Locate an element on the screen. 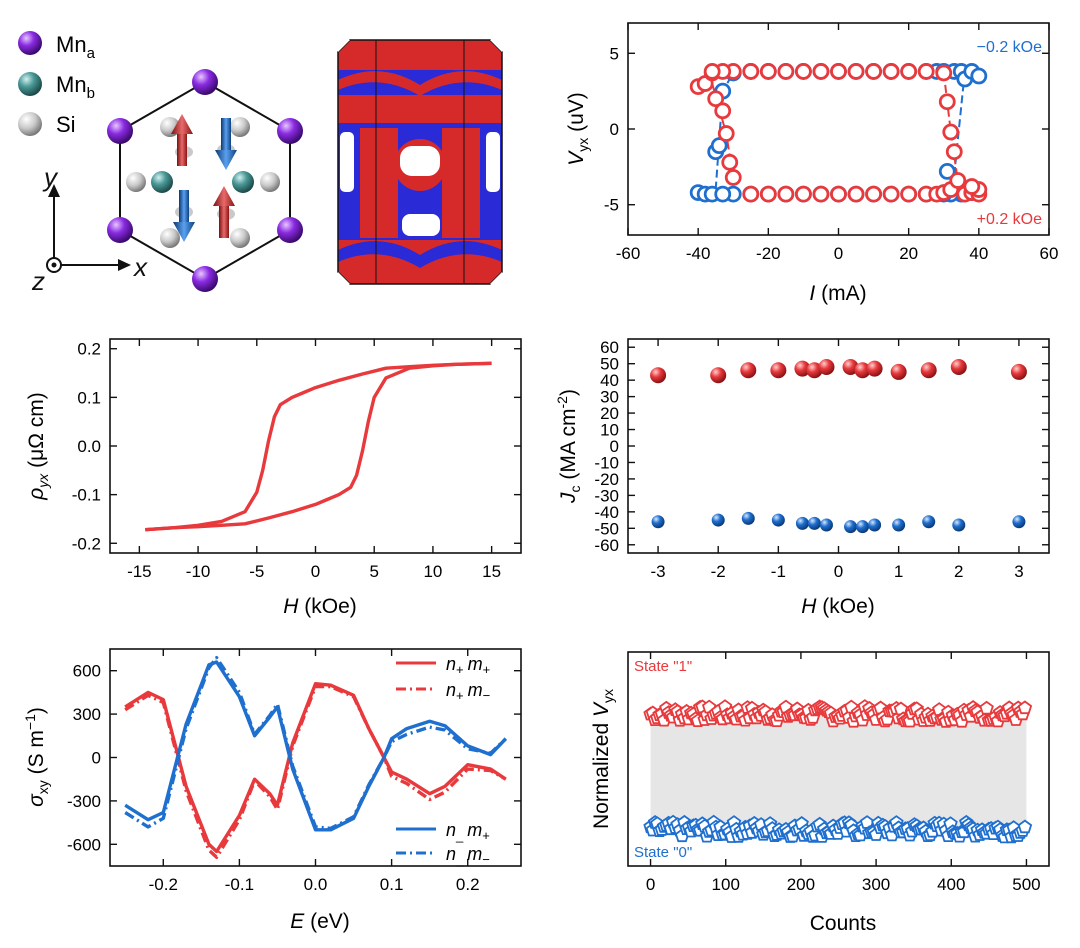 The height and width of the screenshot is (948, 1080). y-axis-label: Vyx (uV) is located at coordinates (578, 129).